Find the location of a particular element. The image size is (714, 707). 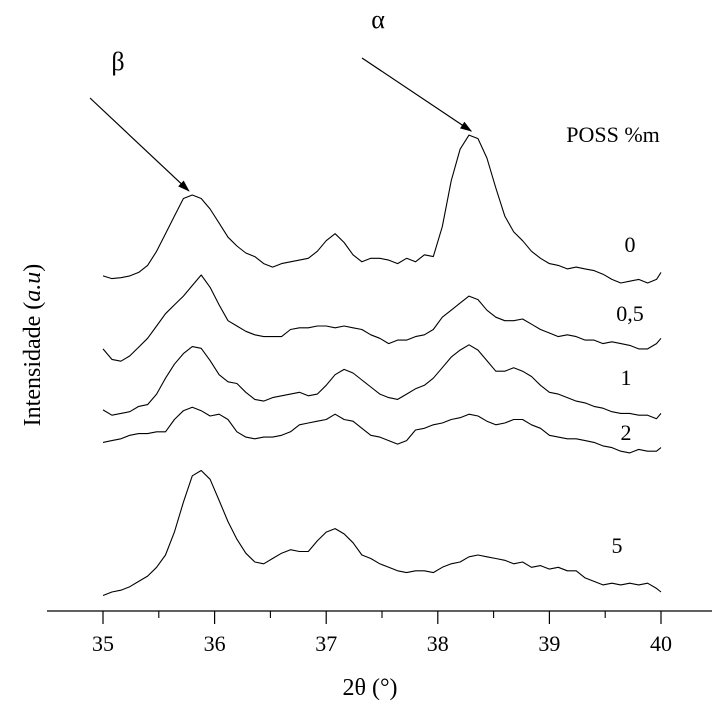

x-tick-label-39: 39 is located at coordinates (549, 643).